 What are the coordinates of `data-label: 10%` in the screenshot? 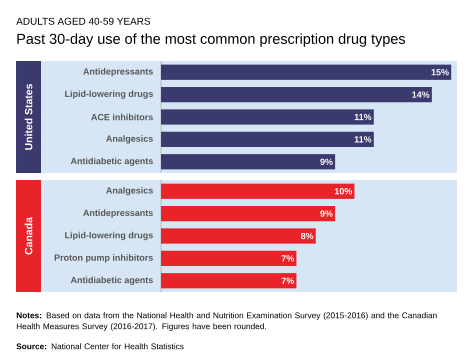 It's located at (343, 191).